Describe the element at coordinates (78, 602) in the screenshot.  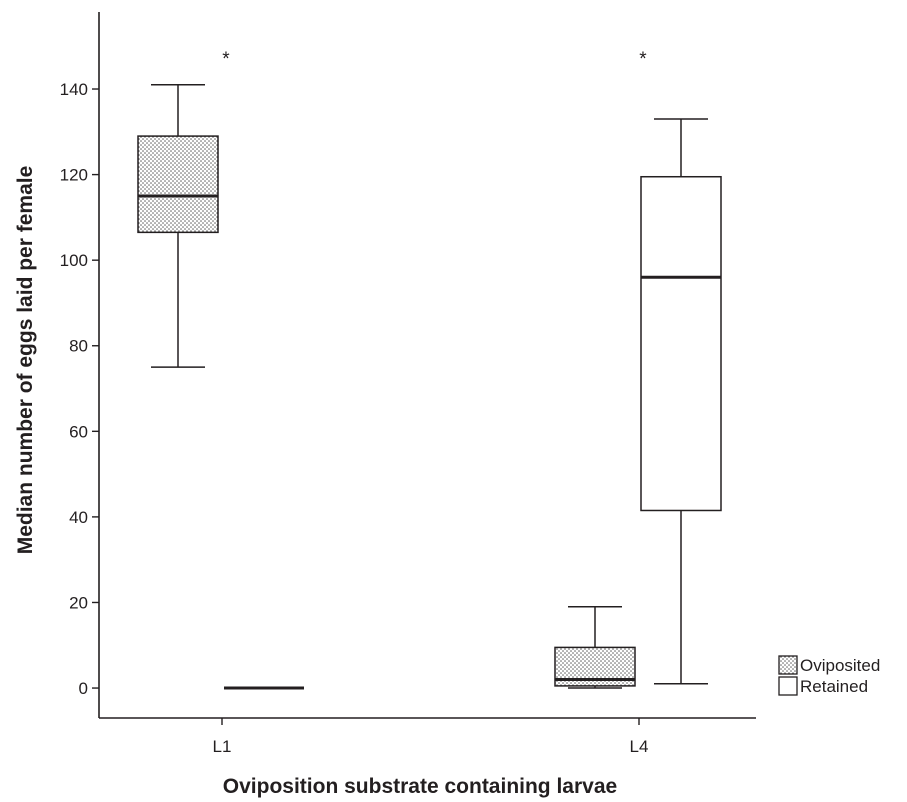
I see `y-tick-label: 20` at that location.